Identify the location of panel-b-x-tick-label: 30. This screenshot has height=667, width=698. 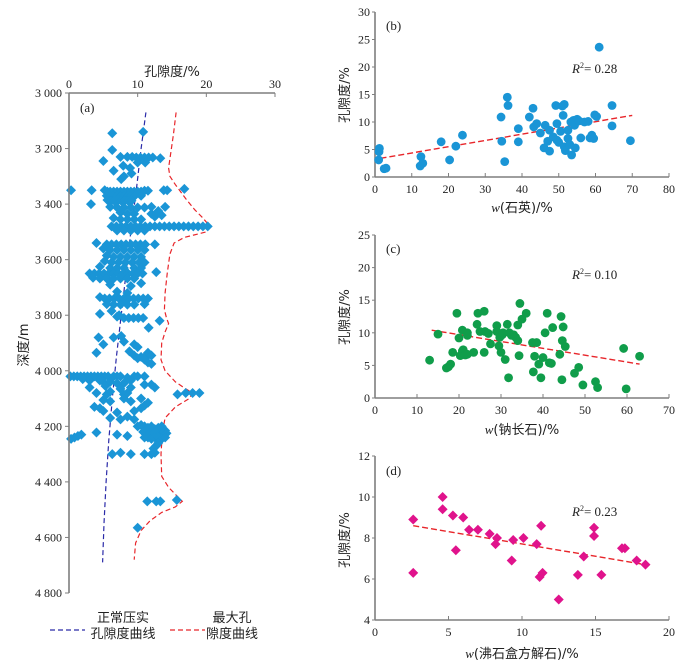
(485, 189).